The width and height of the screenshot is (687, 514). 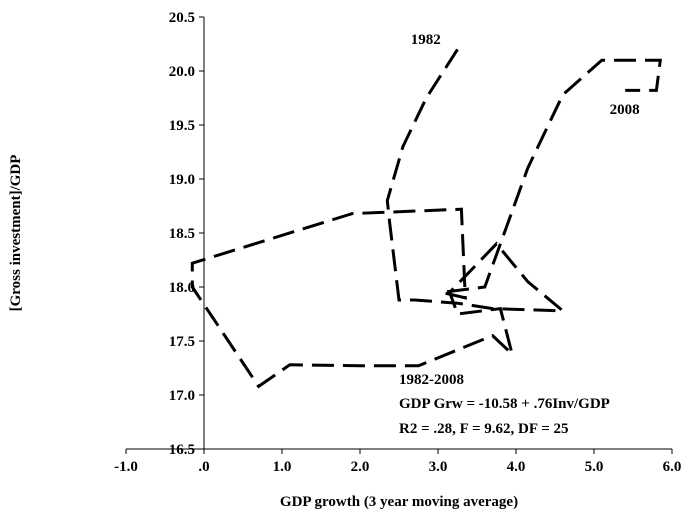 What do you see at coordinates (182, 180) in the screenshot?
I see `y-tick-label: 19.0` at bounding box center [182, 180].